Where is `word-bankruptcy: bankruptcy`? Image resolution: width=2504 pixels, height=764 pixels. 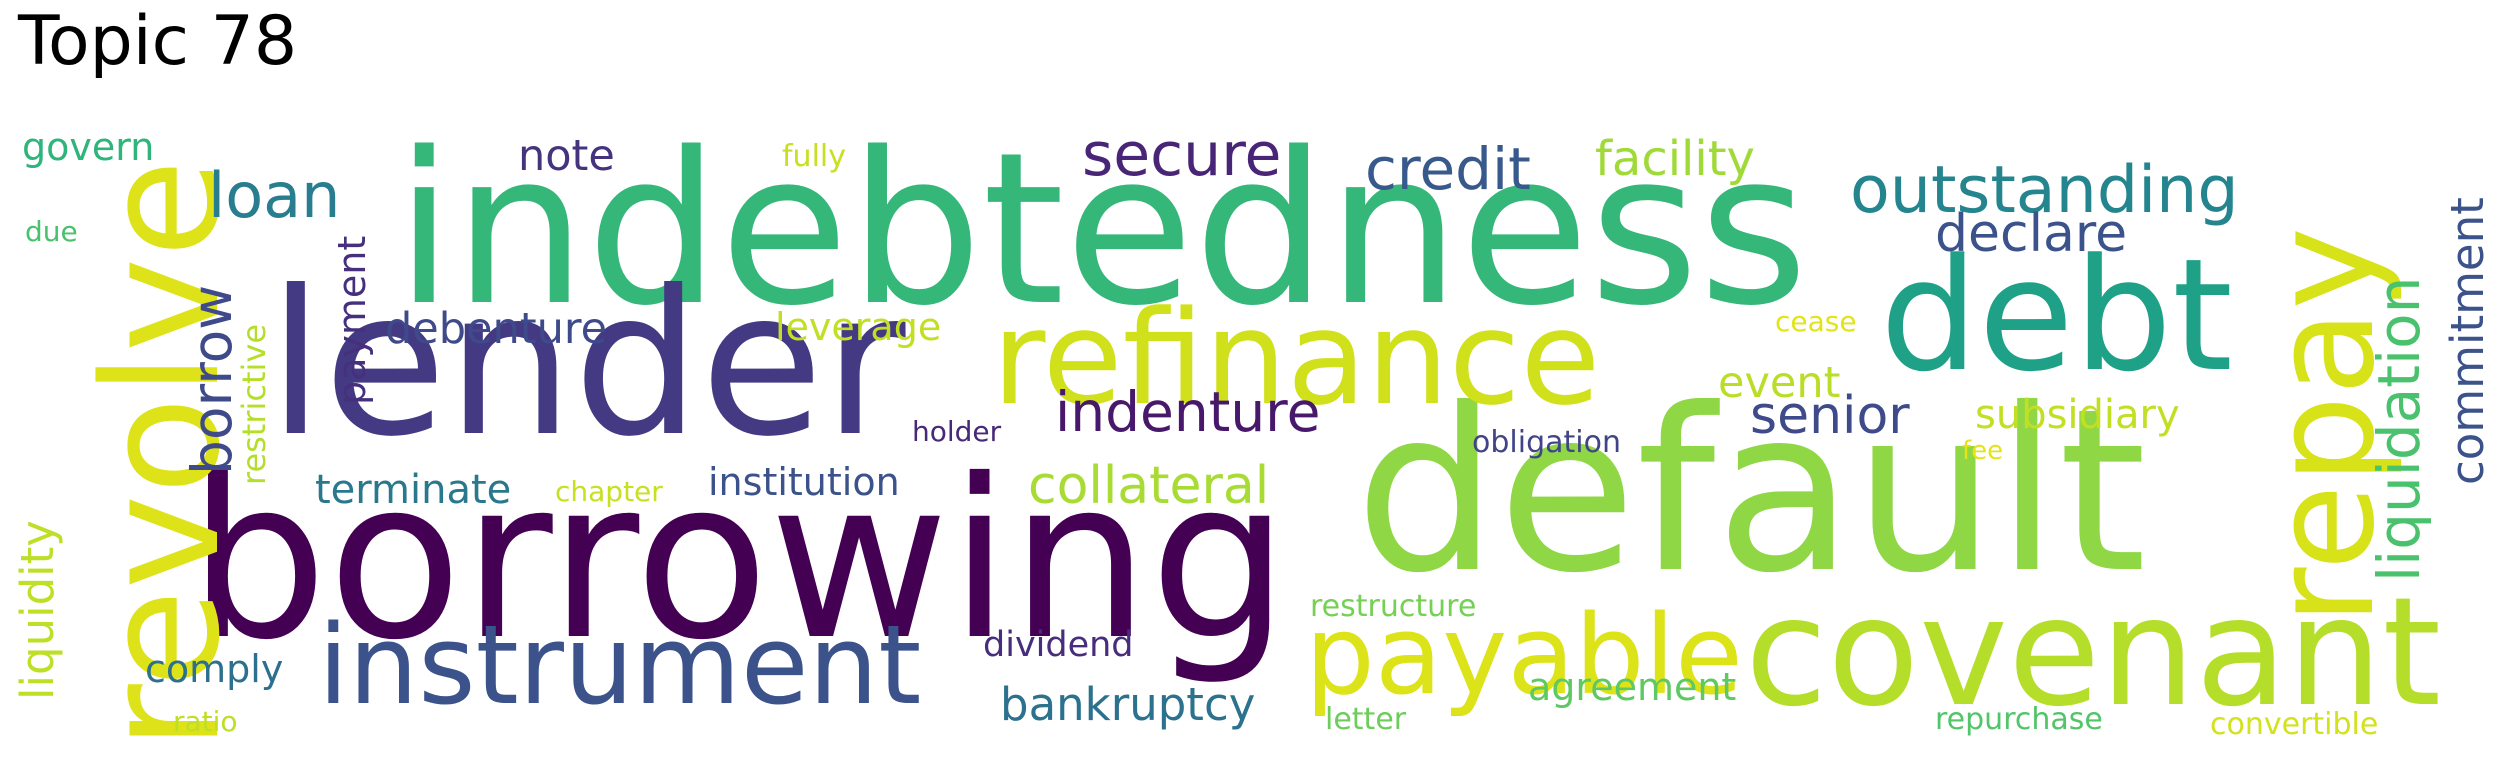 word-bankruptcy: bankruptcy is located at coordinates (1128, 704).